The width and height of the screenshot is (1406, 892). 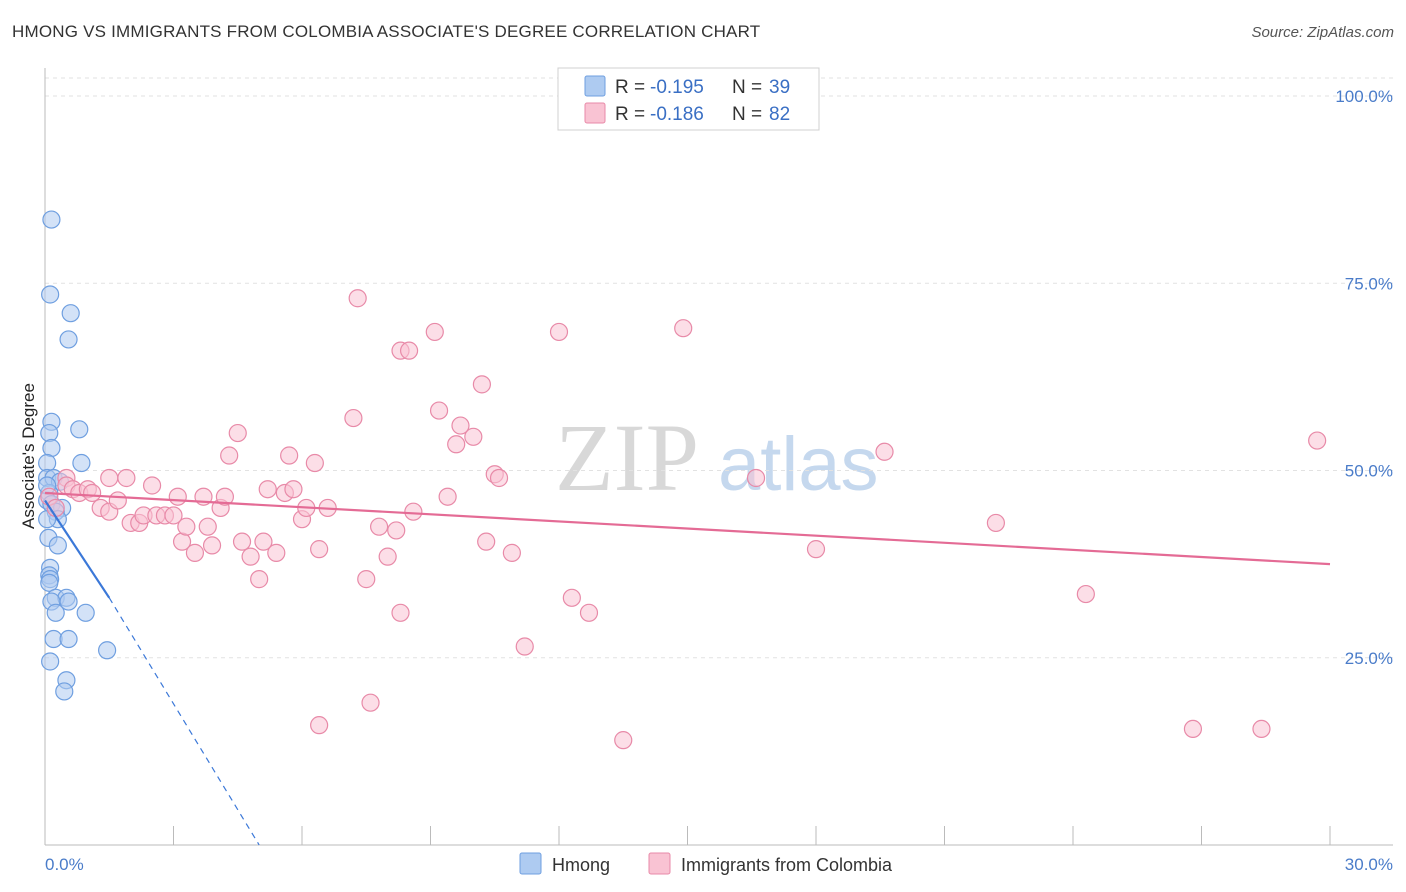 What do you see at coordinates (779, 114) in the screenshot?
I see `legend-n-value-colombia: 82` at bounding box center [779, 114].